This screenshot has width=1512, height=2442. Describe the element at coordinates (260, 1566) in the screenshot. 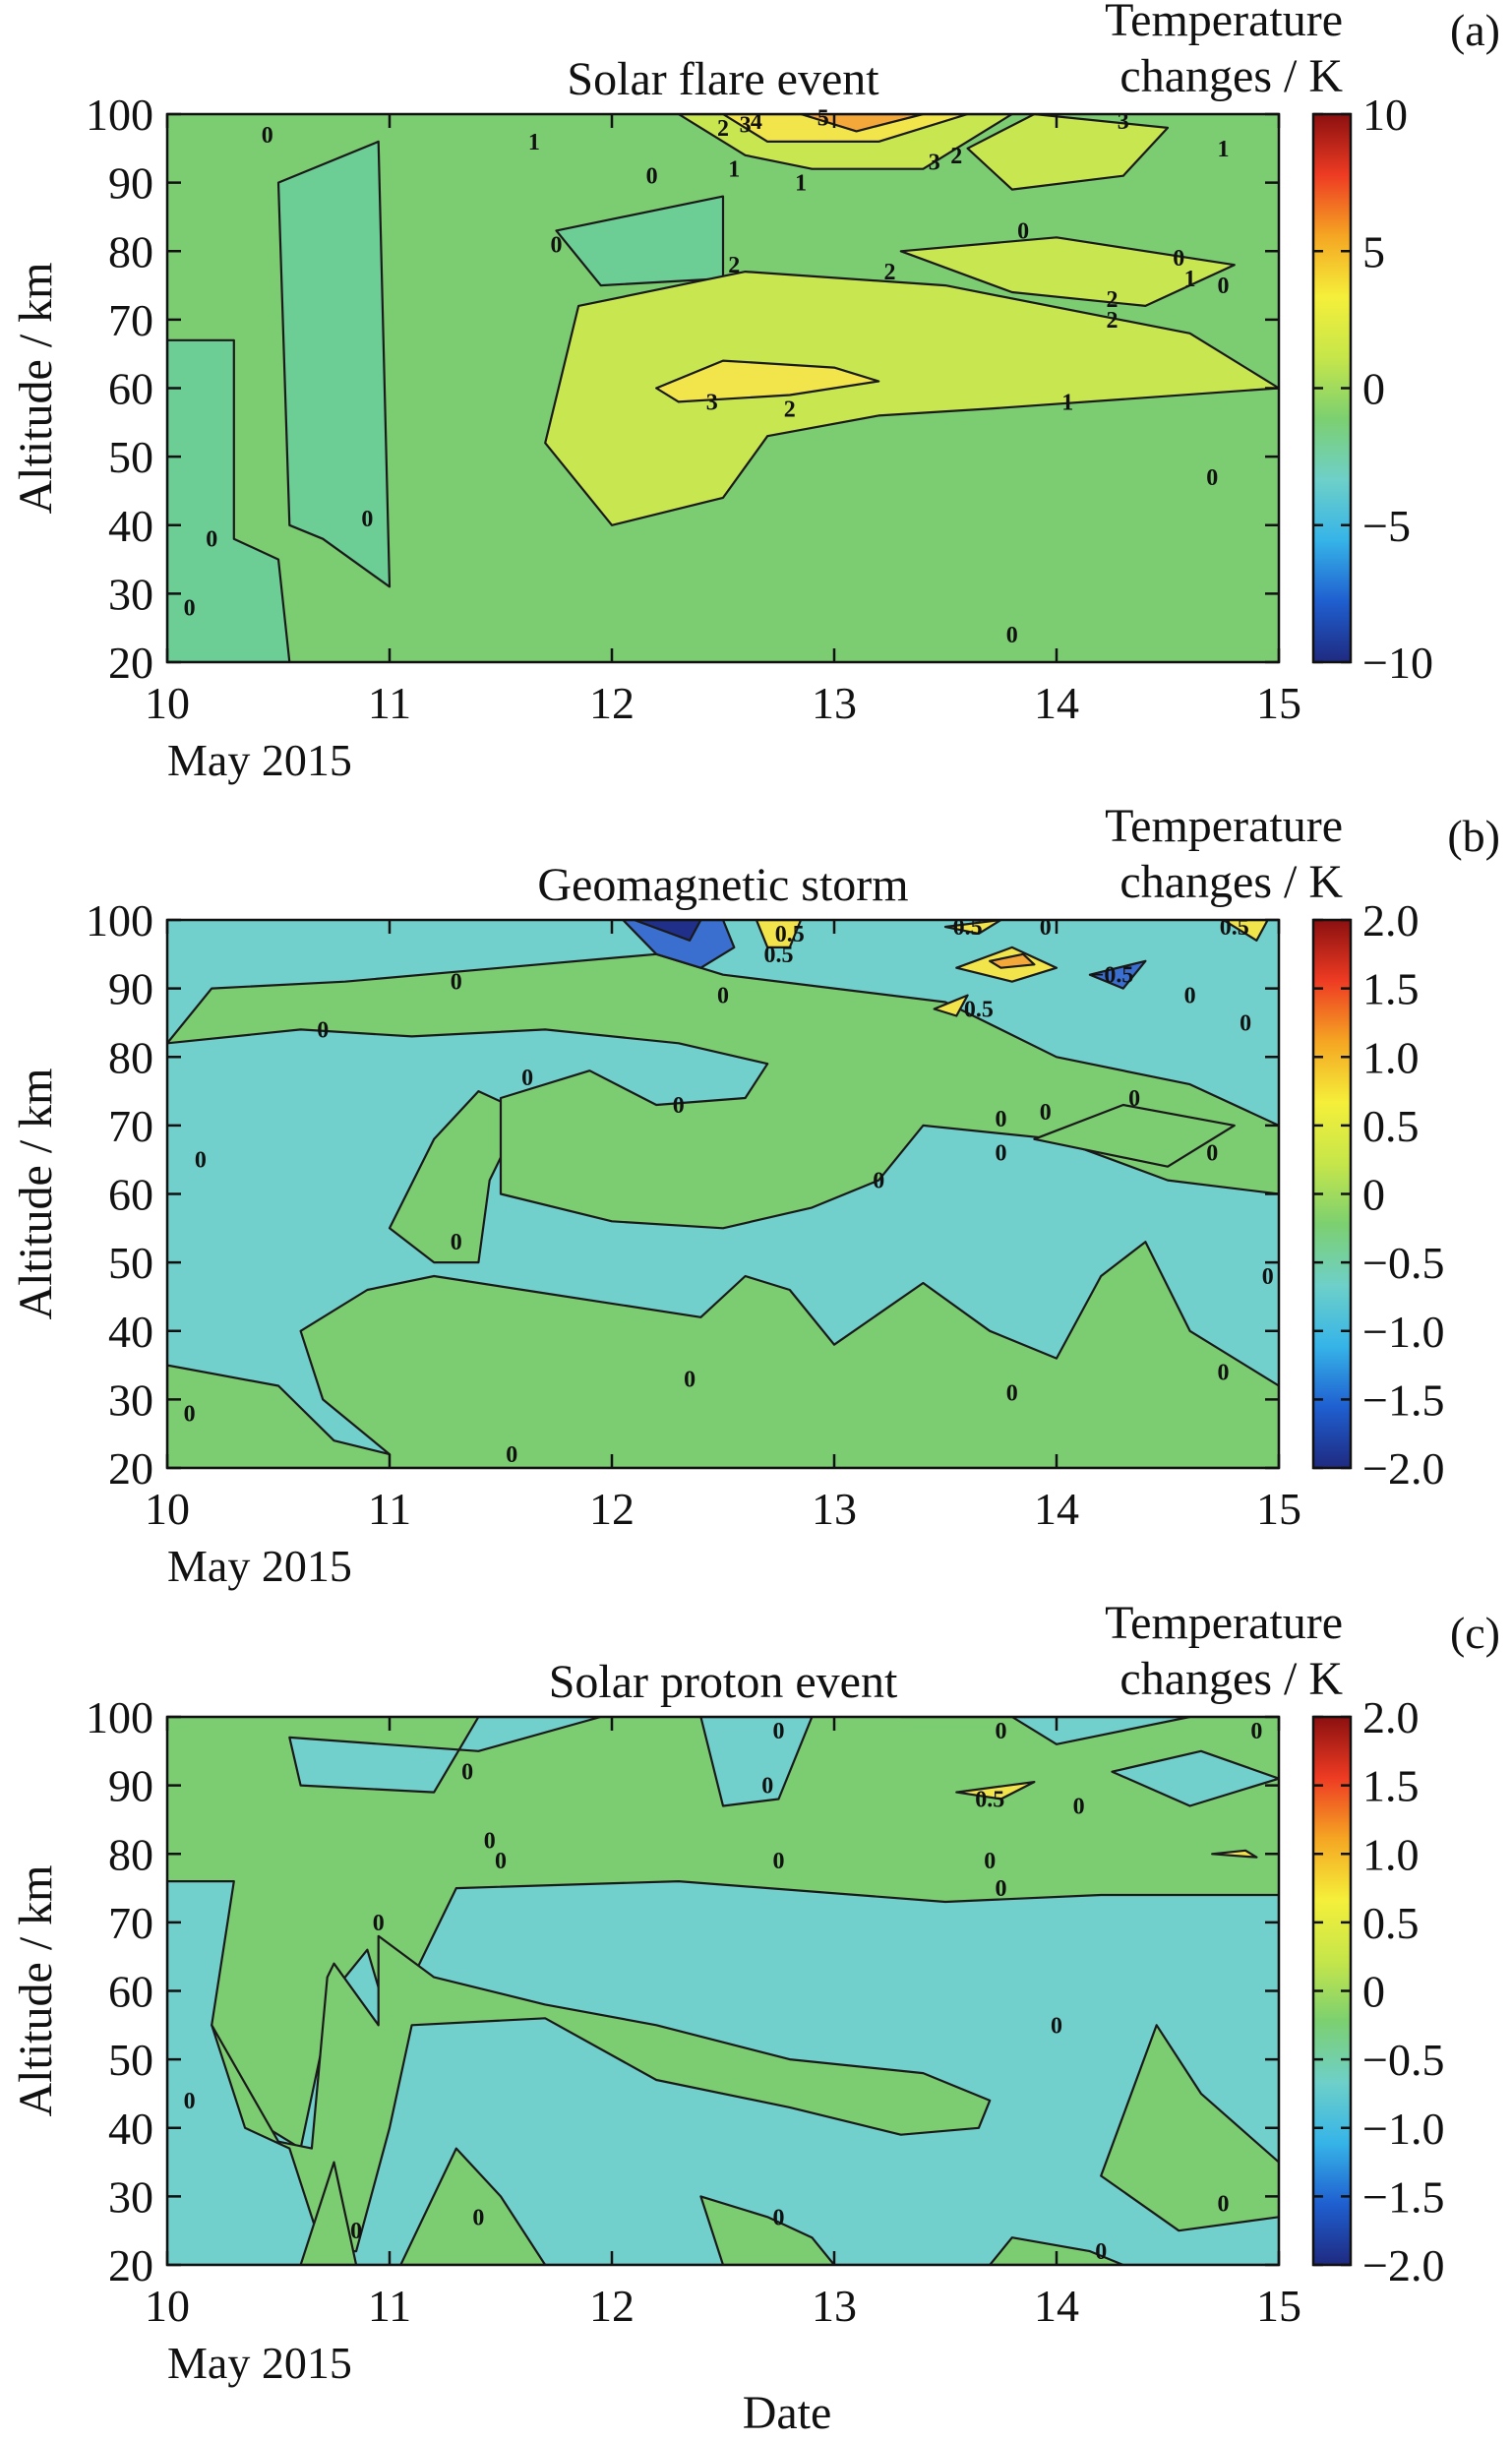

I see `x-start-label: May 2015` at that location.